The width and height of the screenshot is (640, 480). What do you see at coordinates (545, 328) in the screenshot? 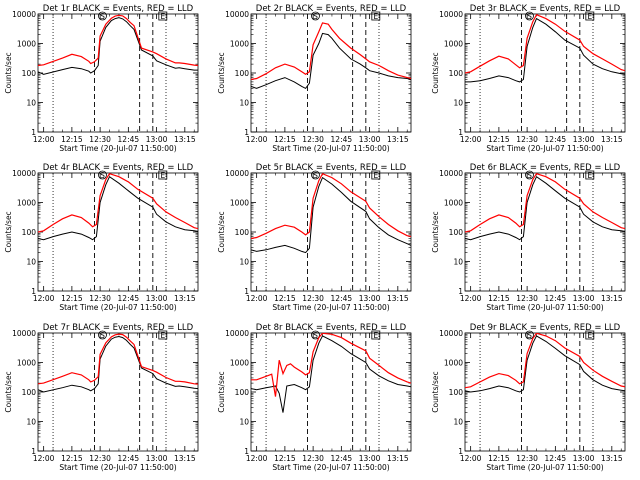
I see `panel-title: Det 9r BLACK = Events, RED = LLD` at bounding box center [545, 328].